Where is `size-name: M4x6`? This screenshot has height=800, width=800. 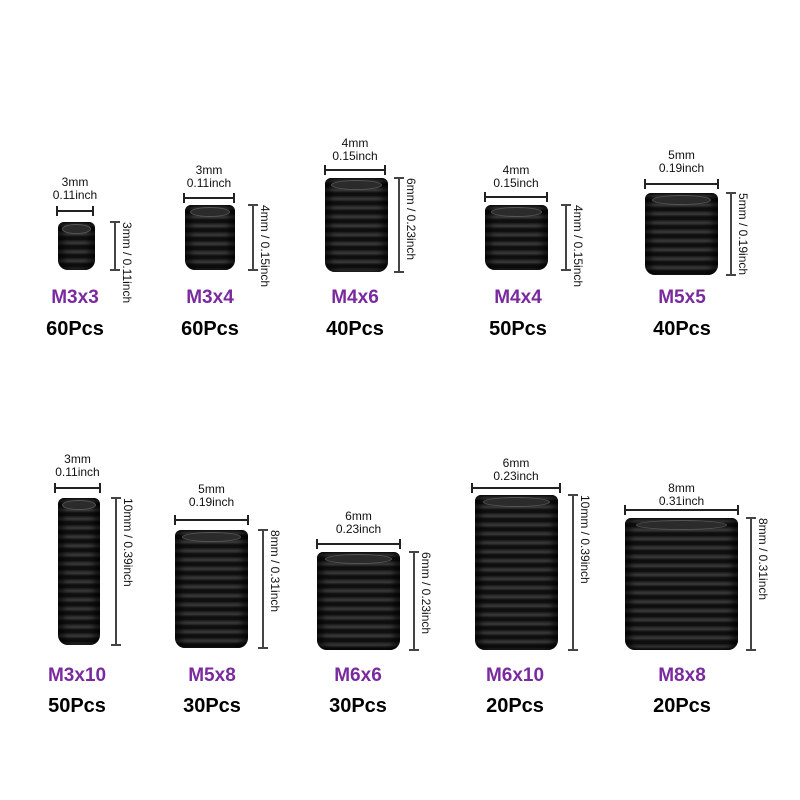
size-name: M4x6 is located at coordinates (355, 297).